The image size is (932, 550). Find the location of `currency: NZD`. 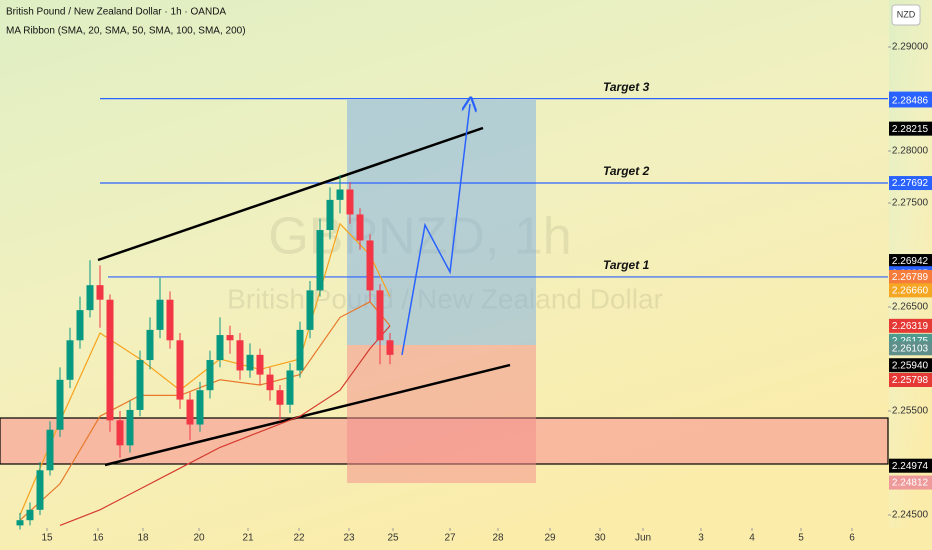

currency: NZD is located at coordinates (906, 14).